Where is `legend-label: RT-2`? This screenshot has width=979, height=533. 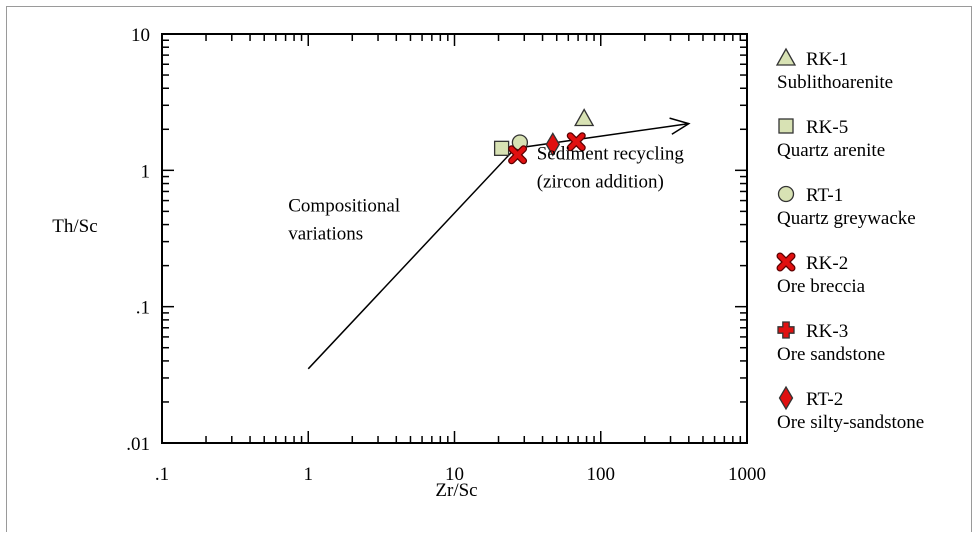 legend-label: RT-2 is located at coordinates (824, 399).